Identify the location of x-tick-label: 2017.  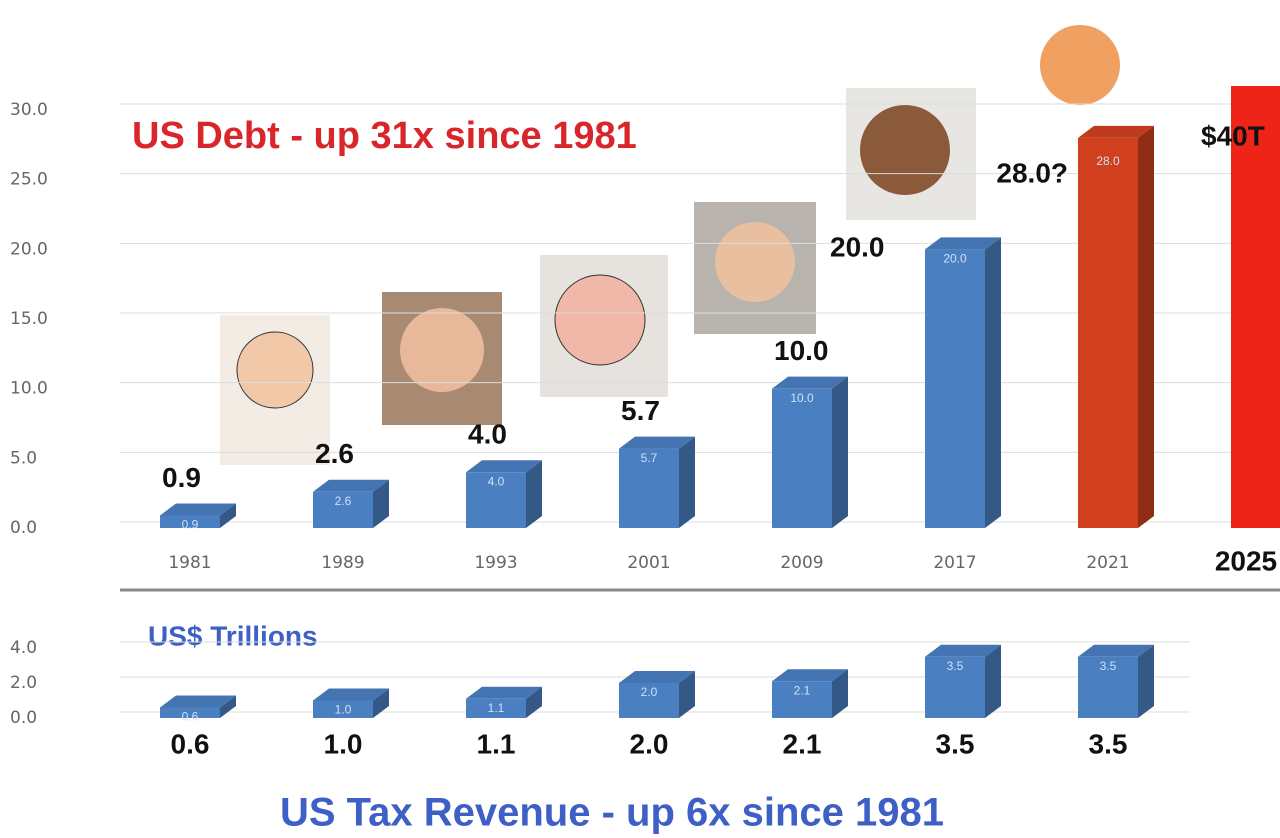
(954, 563).